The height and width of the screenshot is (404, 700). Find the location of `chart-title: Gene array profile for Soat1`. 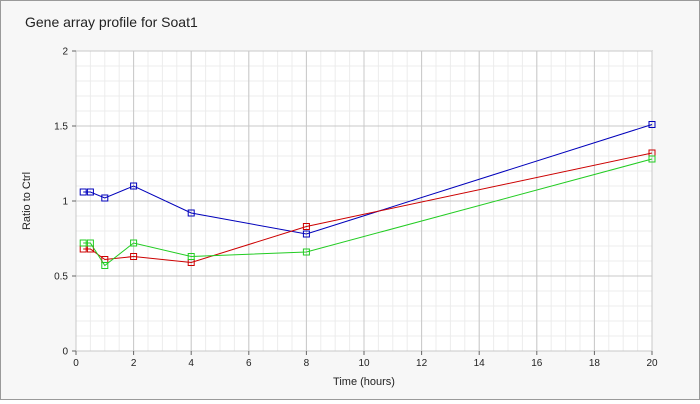

chart-title: Gene array profile for Soat1 is located at coordinates (111, 22).